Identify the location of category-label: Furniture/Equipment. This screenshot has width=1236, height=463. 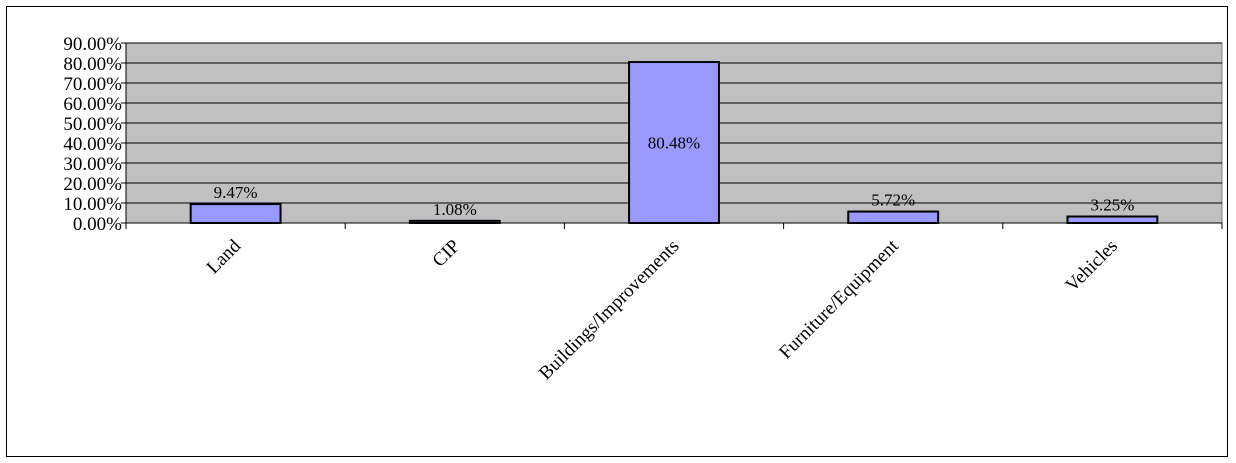
(839, 299).